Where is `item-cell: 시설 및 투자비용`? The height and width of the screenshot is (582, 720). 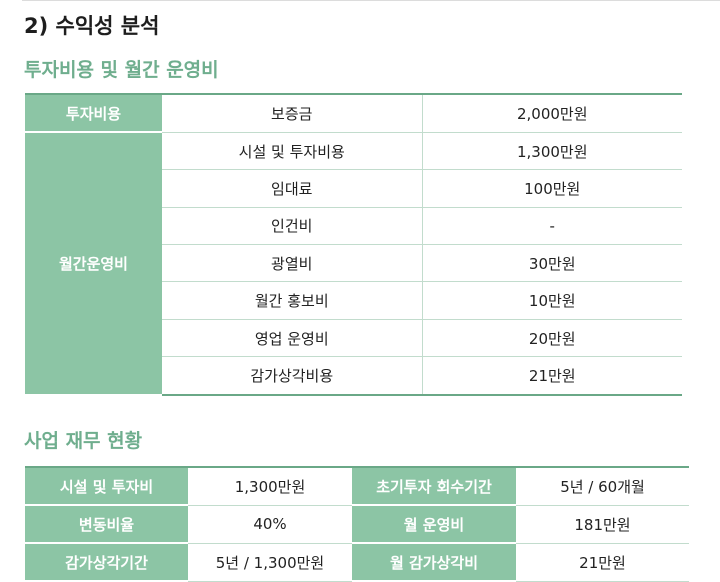 item-cell: 시설 및 투자비용 is located at coordinates (292, 151).